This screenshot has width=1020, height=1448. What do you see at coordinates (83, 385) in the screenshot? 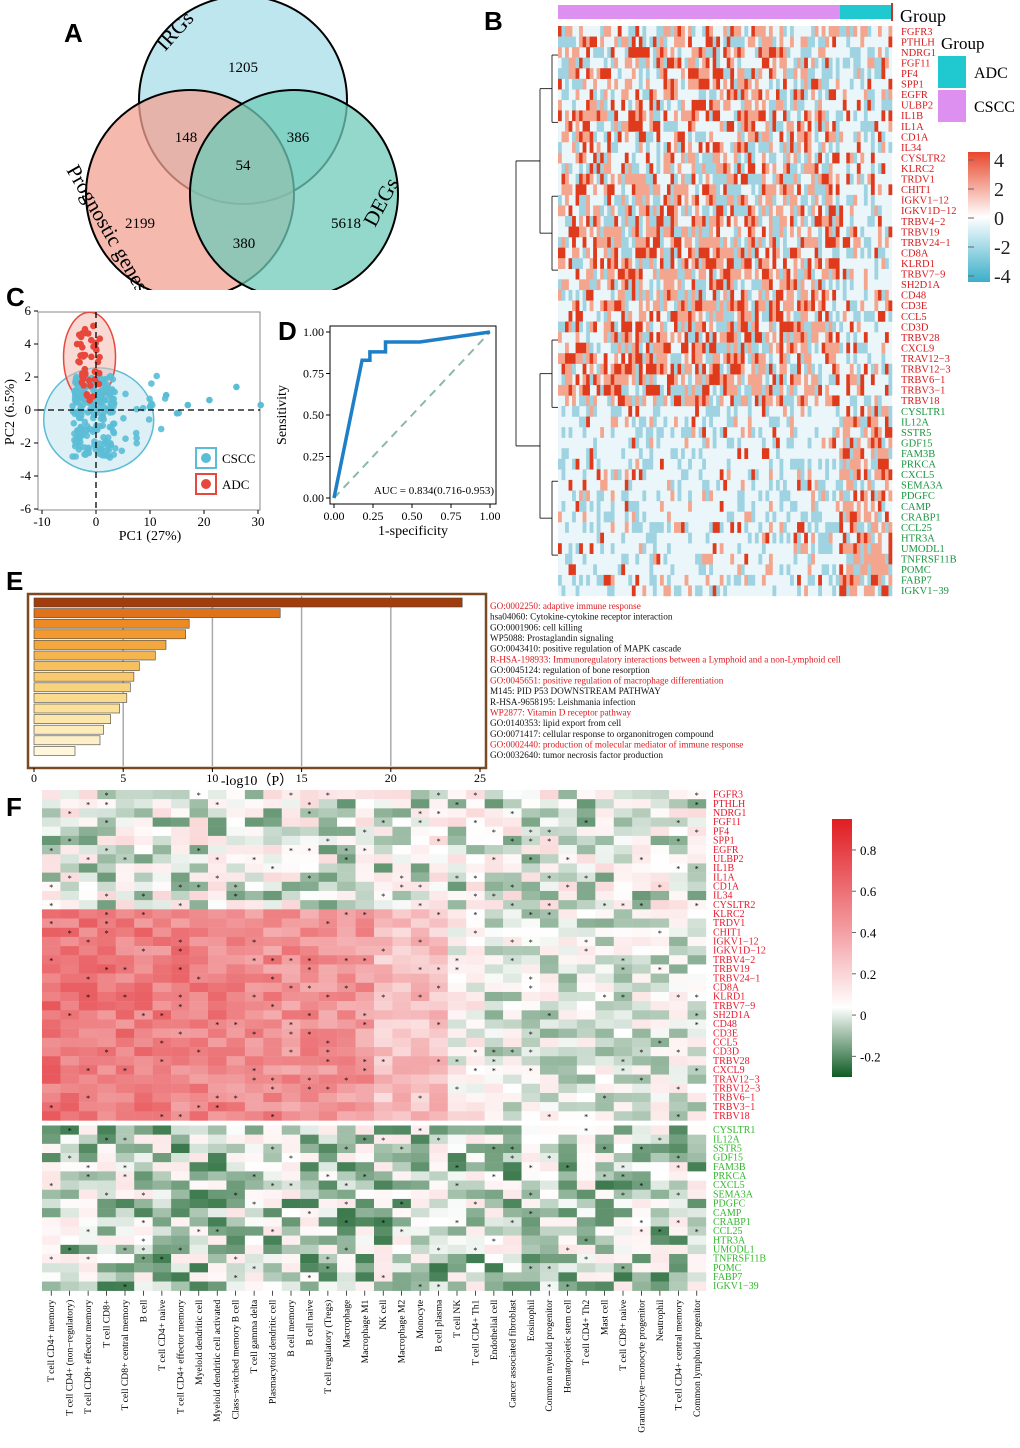
I see `pca-point-adc` at bounding box center [83, 385].